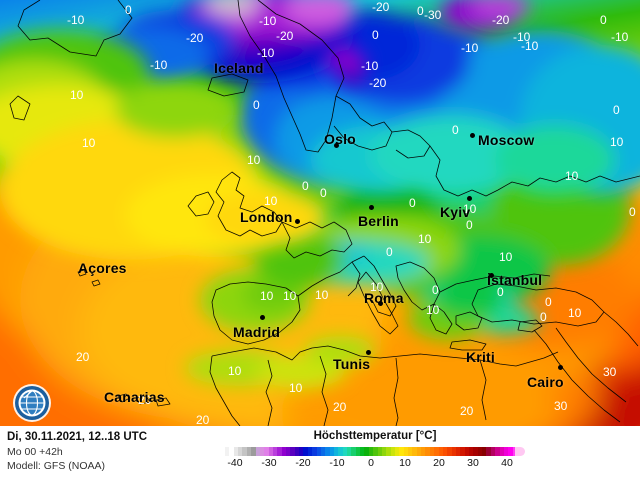  Describe the element at coordinates (56, 466) in the screenshot. I see `model-label: Modell: GFS (NOAA)` at that location.